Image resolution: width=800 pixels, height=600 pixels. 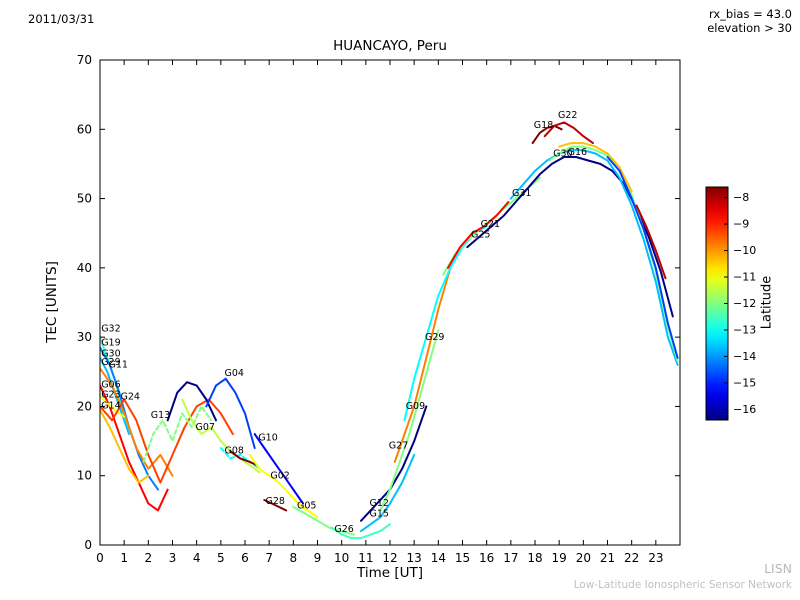 I want to click on trace-G07, so click(x=221, y=436).